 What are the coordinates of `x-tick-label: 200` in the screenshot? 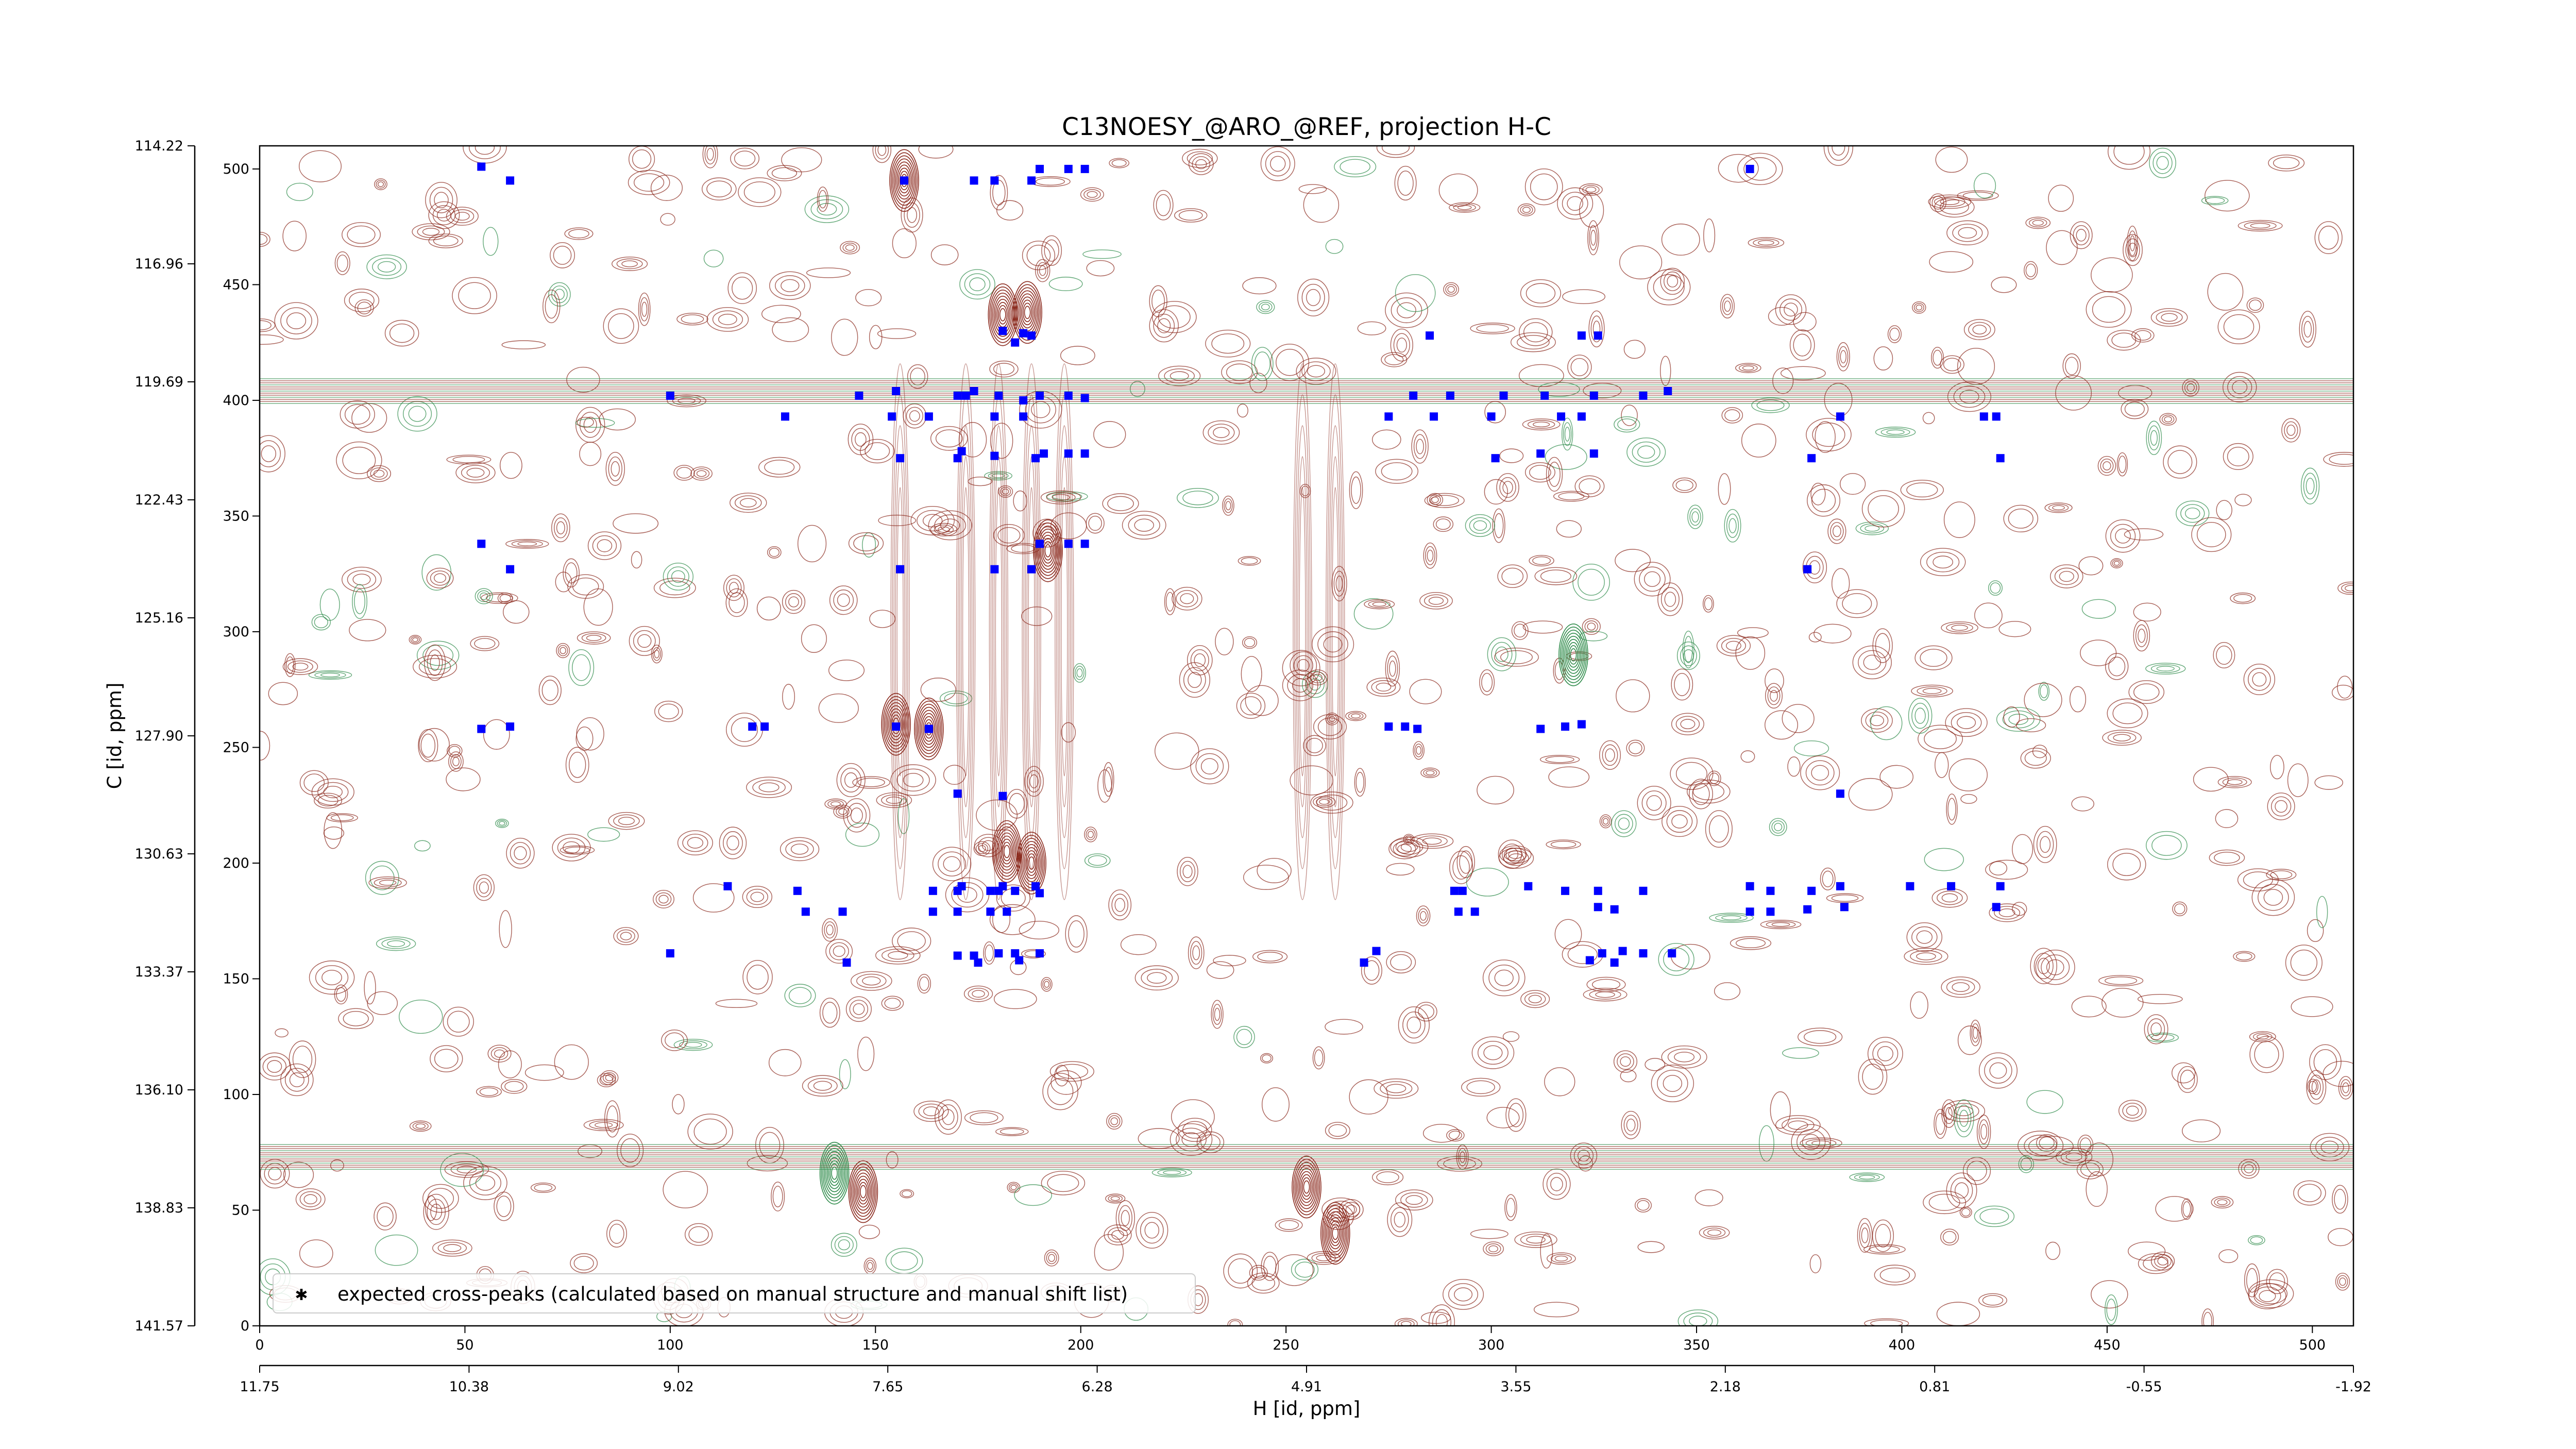 It's located at (1081, 1345).